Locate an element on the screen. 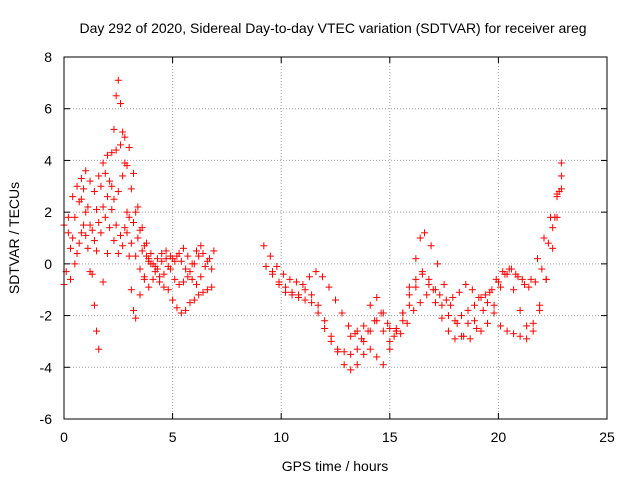 This screenshot has width=640, height=480. x-tick-label: 5 is located at coordinates (173, 437).